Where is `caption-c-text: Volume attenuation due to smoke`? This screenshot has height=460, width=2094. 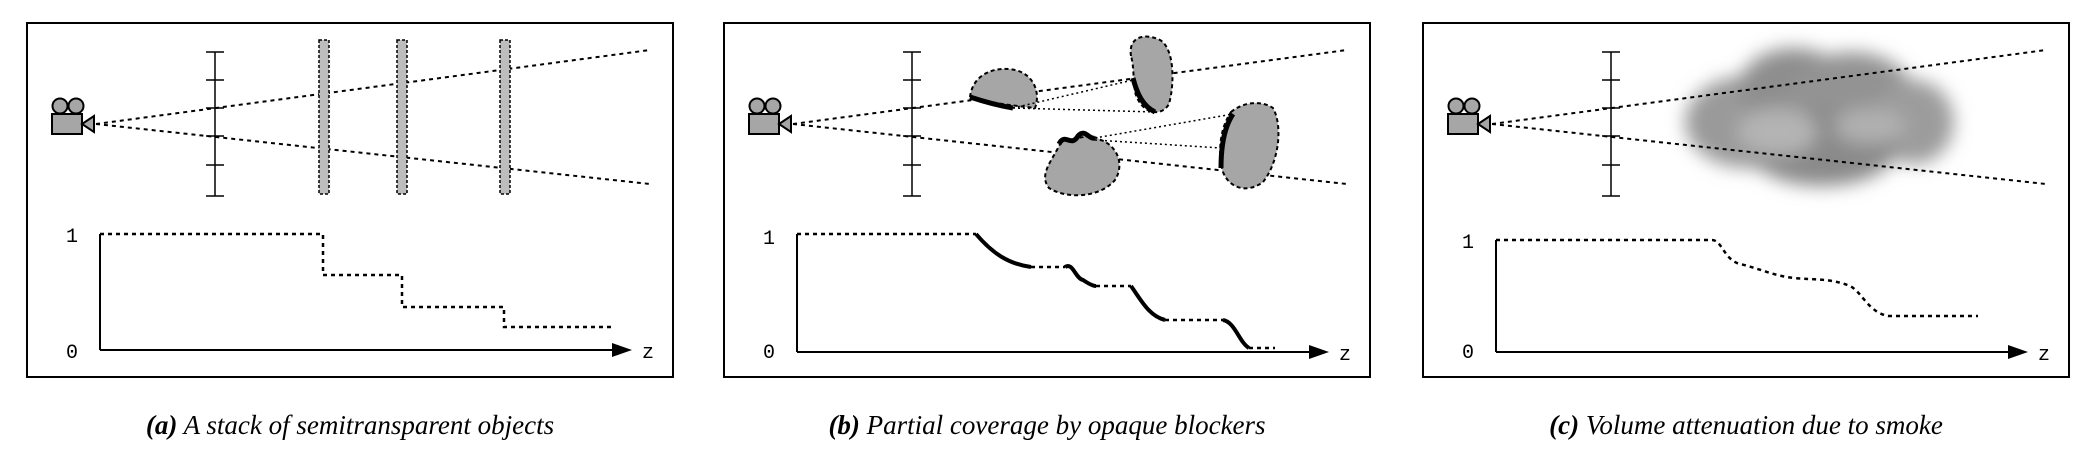
caption-c-text: Volume attenuation due to smoke is located at coordinates (1764, 425).